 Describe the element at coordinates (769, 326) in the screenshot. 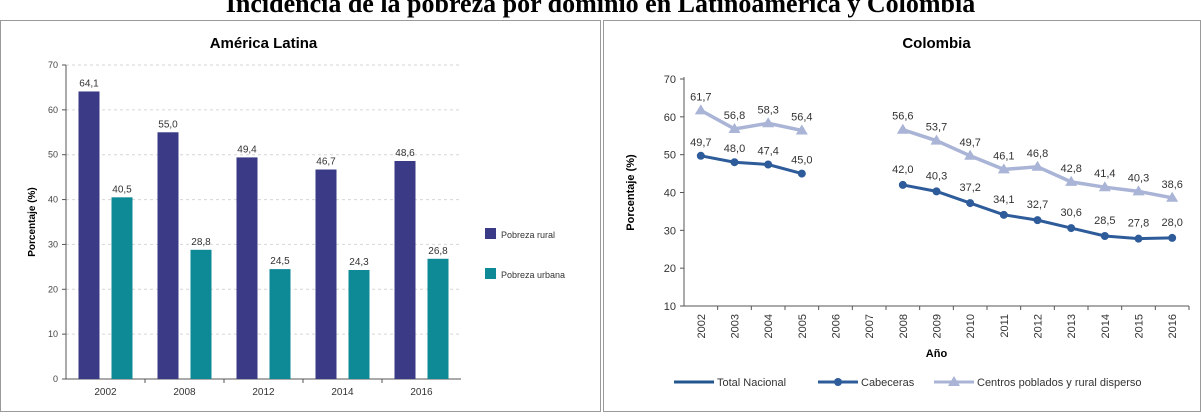

I see `x-tick-label: 2004` at that location.